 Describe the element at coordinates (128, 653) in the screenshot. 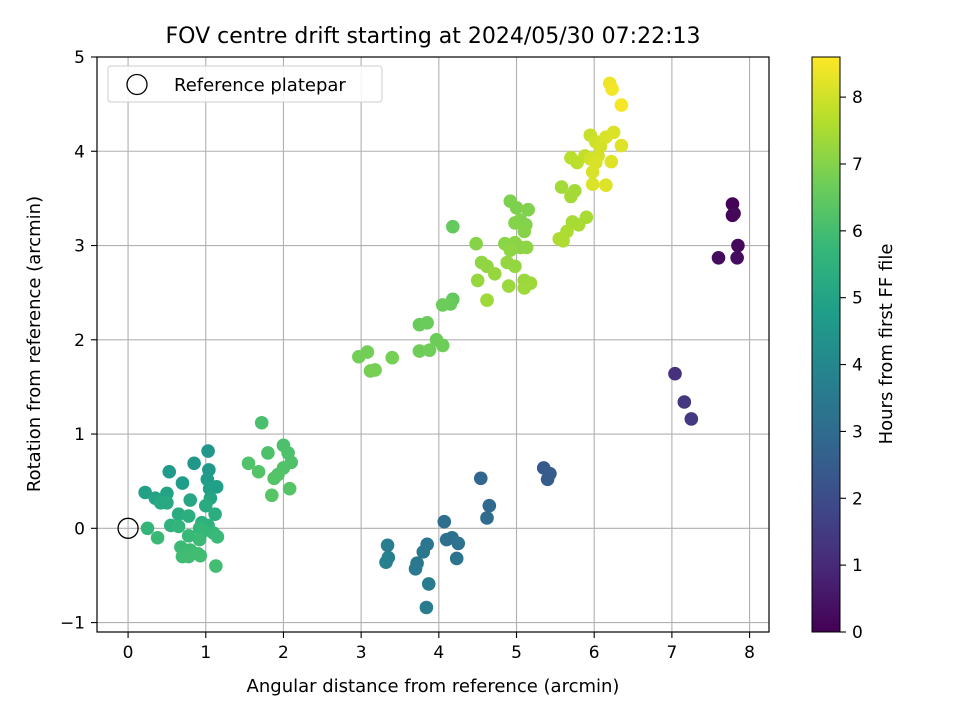

I see `x-tick-label: 0` at that location.